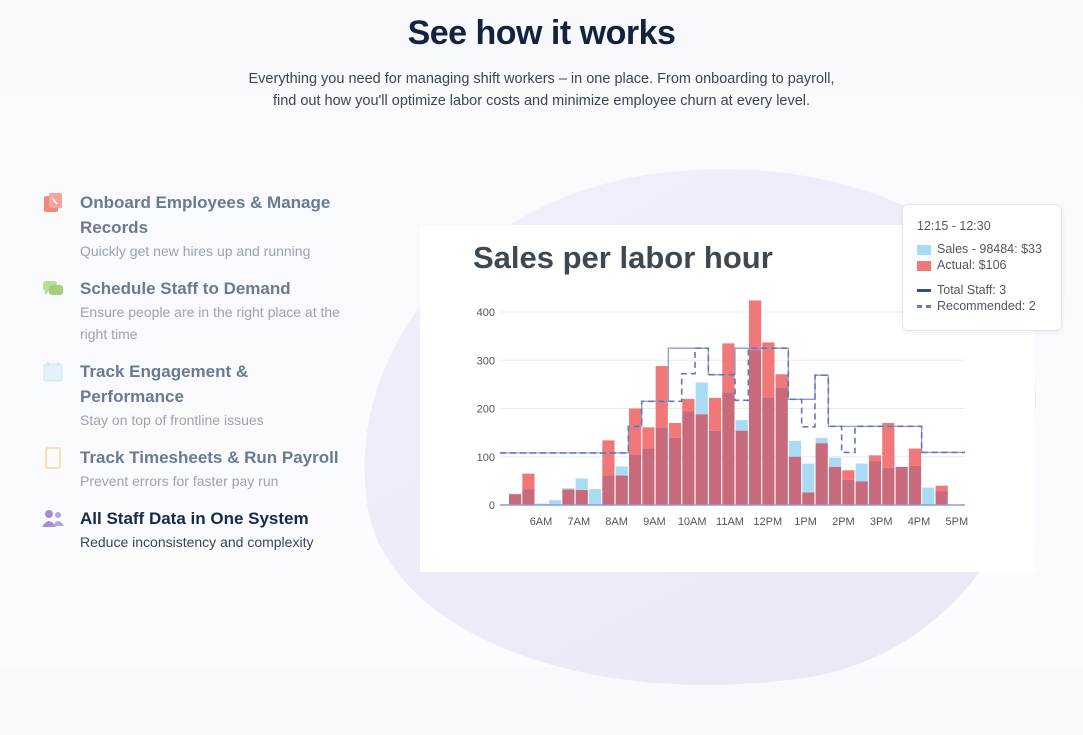 This screenshot has width=1083, height=735. Describe the element at coordinates (805, 522) in the screenshot. I see `x-tick-label: 1PM` at that location.